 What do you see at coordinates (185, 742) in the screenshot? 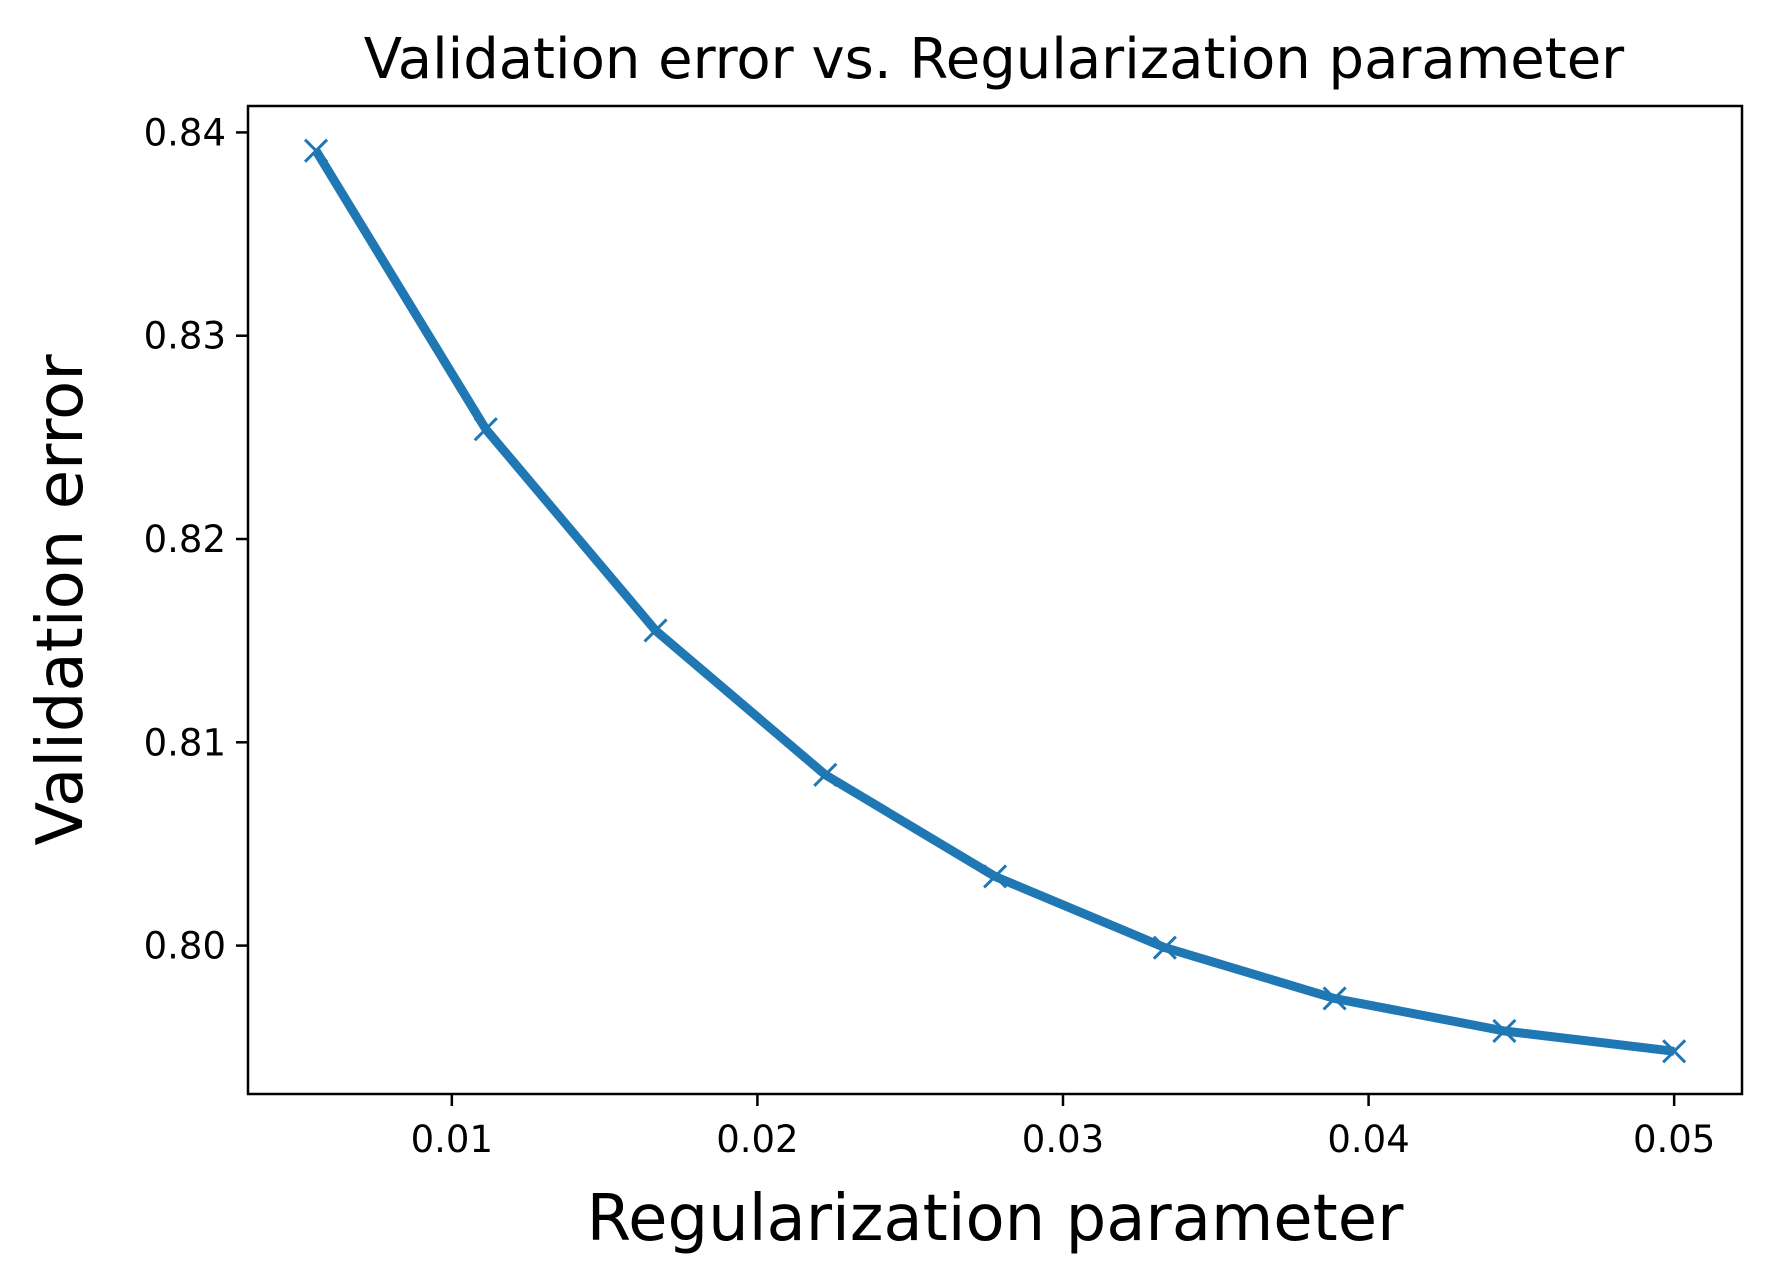
I see `y-tick-label: 0.81` at bounding box center [185, 742].